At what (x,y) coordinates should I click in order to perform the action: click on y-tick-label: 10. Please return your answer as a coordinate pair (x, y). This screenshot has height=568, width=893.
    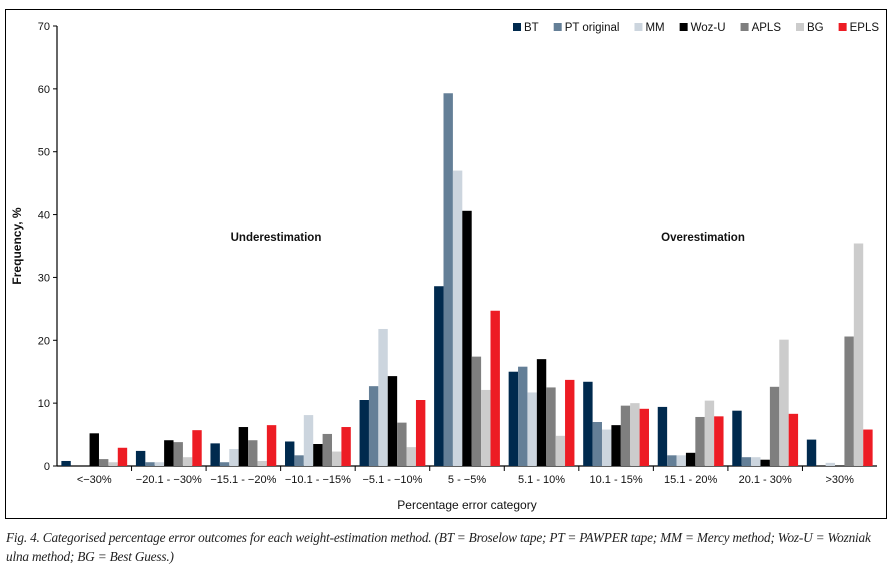
    Looking at the image, I should click on (44, 404).